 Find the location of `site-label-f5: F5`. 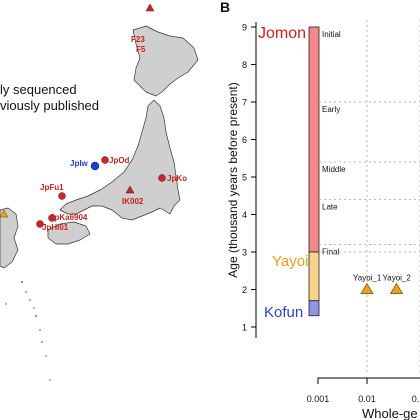

site-label-f5: F5 is located at coordinates (141, 49).